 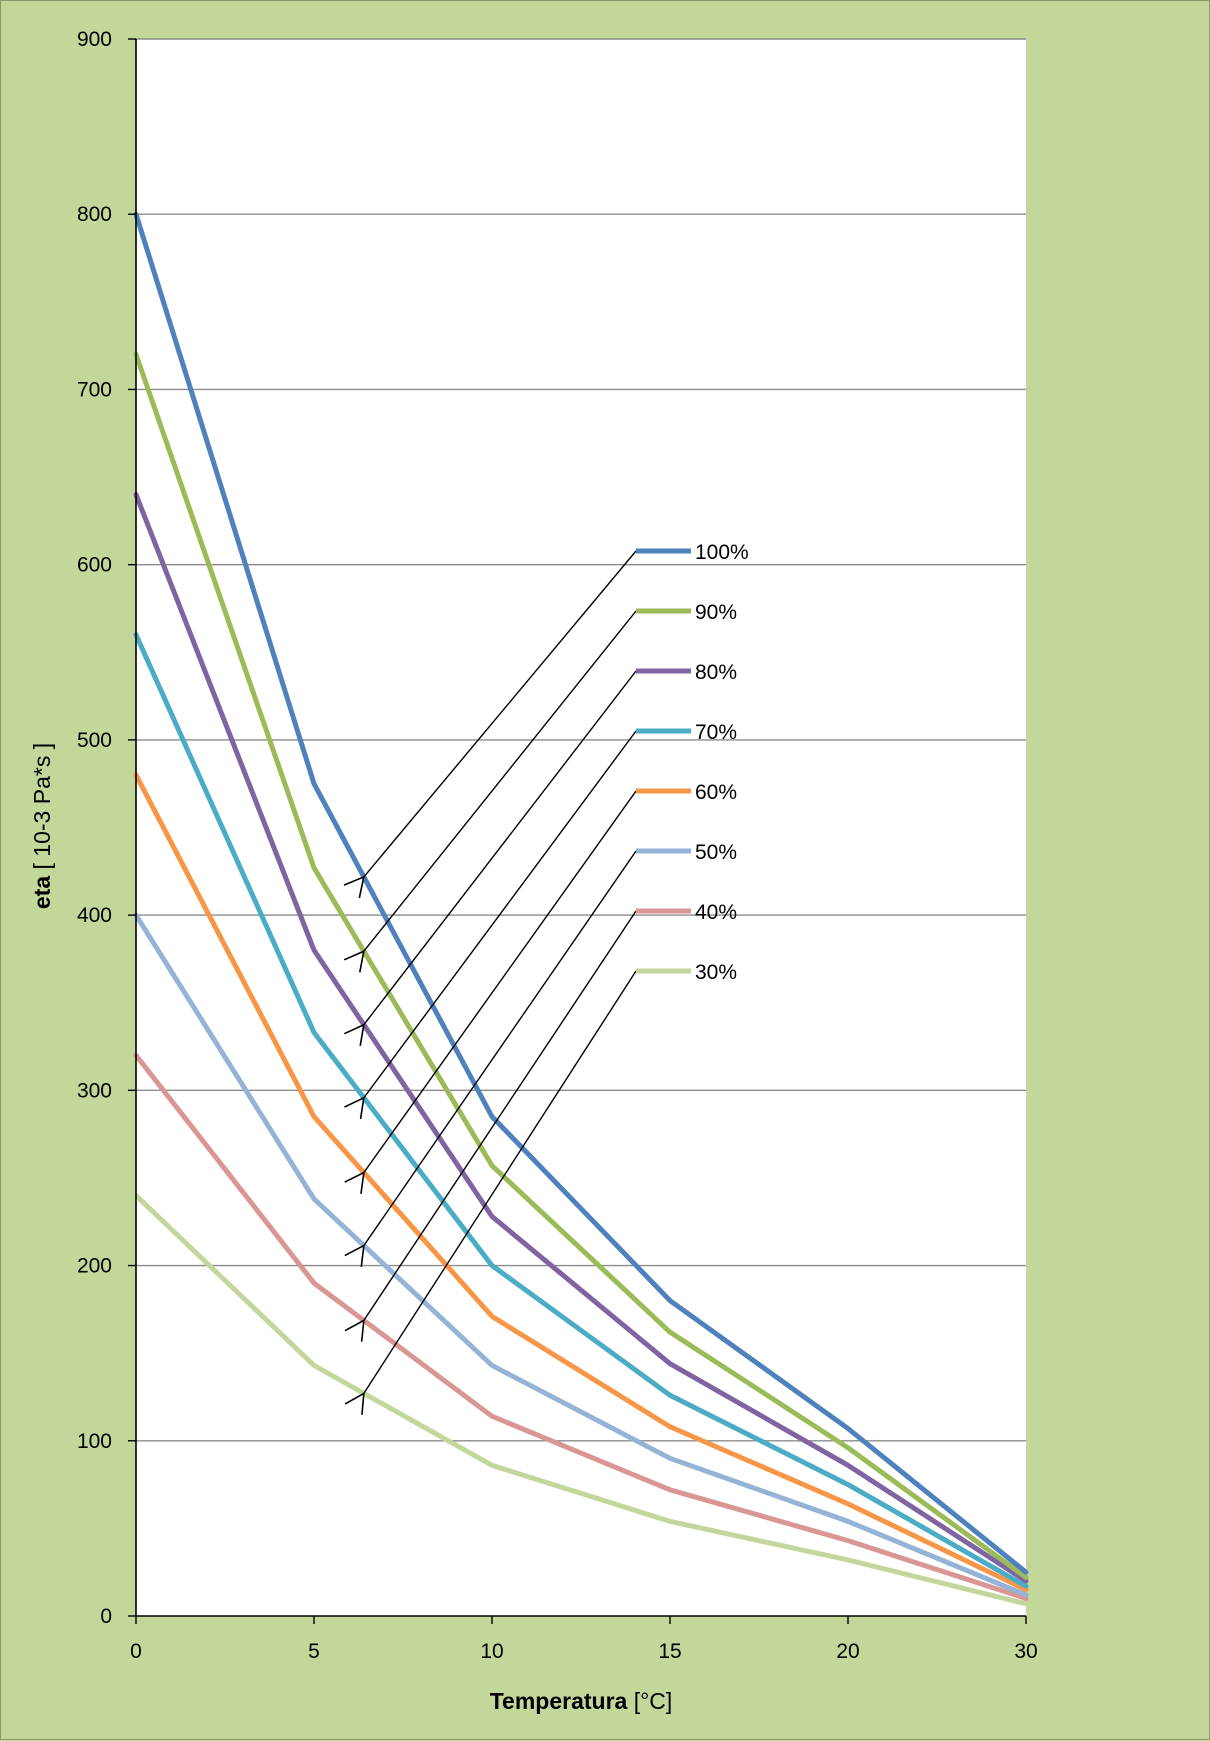 I want to click on legend: 100% 90% 80% 70% 60% 50% 40% 30%, so click(x=692, y=762).